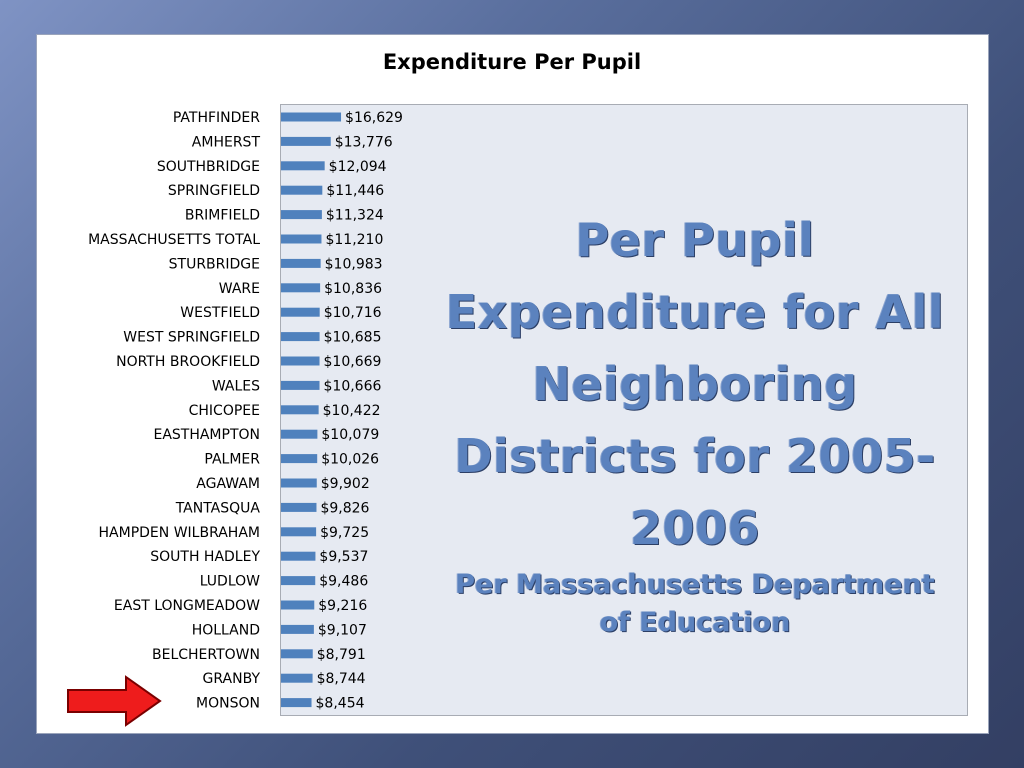  Describe the element at coordinates (218, 508) in the screenshot. I see `category-label: TANTASQUA` at that location.